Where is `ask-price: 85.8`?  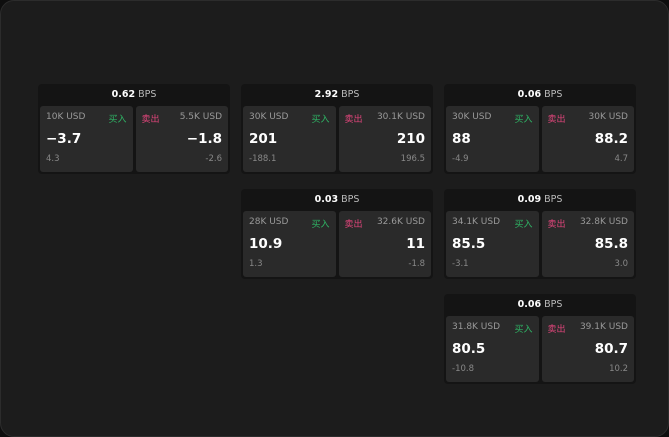 ask-price: 85.8 is located at coordinates (611, 244).